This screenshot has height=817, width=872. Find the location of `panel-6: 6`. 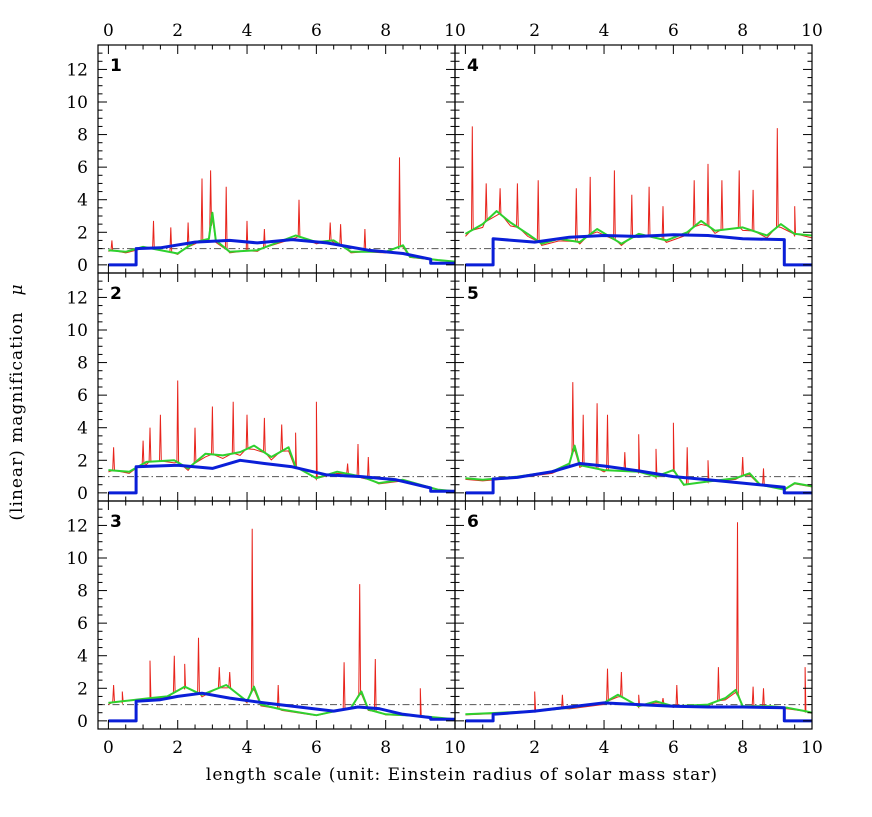

panel-6: 6 is located at coordinates (633, 615).